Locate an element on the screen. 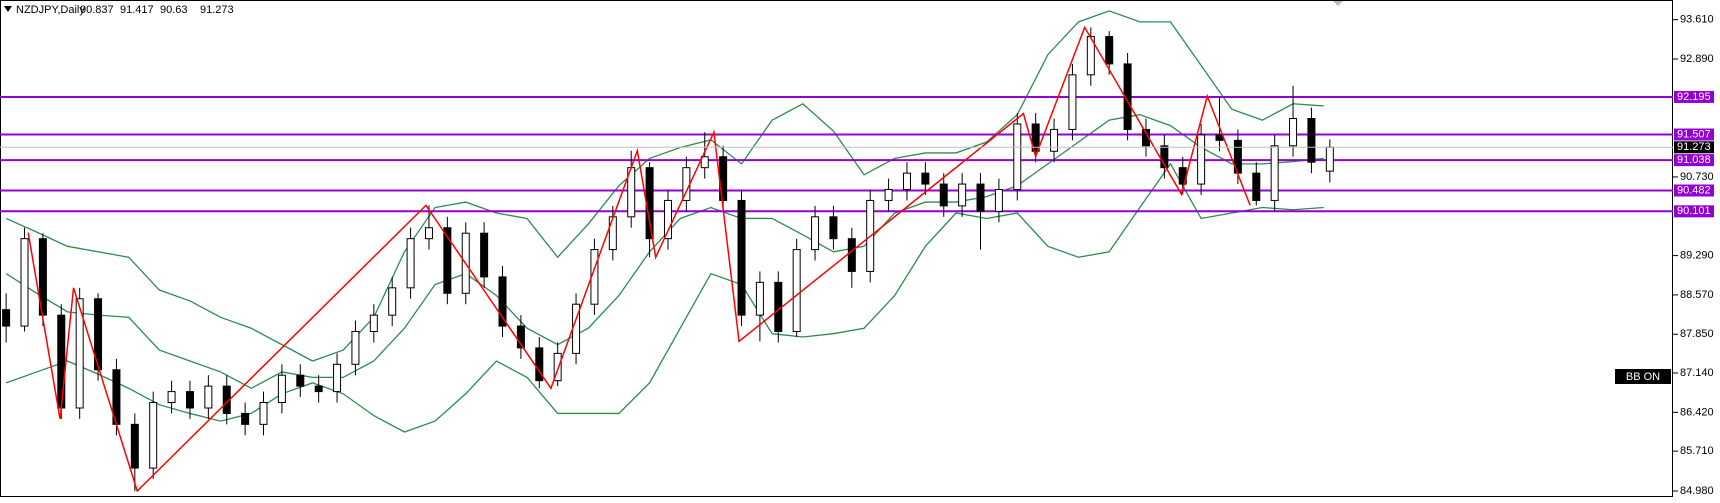 Image resolution: width=1720 pixels, height=503 pixels. level-label: 90.482 is located at coordinates (1694, 190).